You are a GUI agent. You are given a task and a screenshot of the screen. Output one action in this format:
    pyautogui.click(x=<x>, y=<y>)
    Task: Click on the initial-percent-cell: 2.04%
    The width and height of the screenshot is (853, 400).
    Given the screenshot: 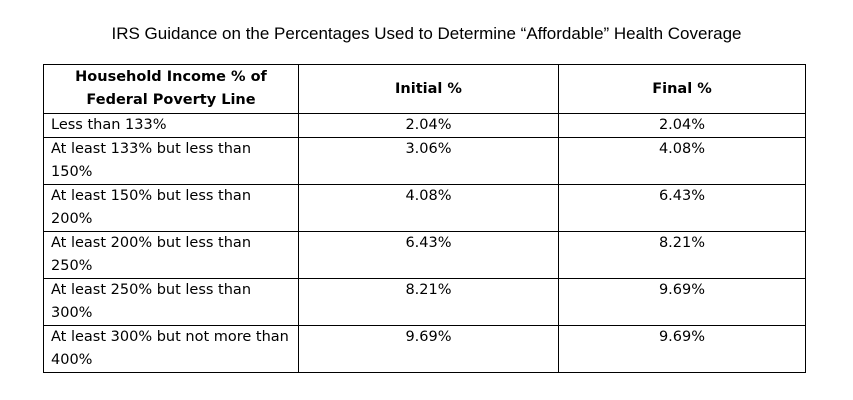 What is the action you would take?
    pyautogui.click(x=428, y=125)
    